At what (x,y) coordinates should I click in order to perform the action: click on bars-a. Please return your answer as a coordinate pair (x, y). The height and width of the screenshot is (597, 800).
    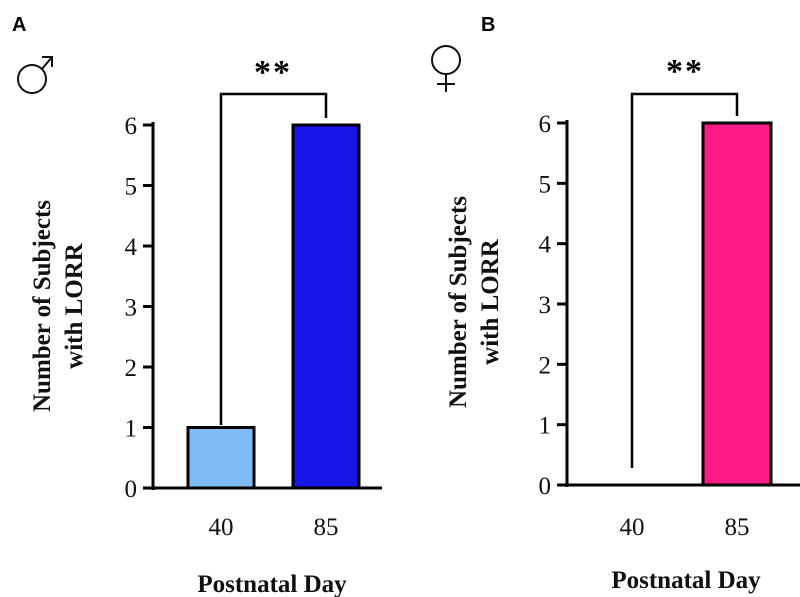
    Looking at the image, I should click on (273, 306).